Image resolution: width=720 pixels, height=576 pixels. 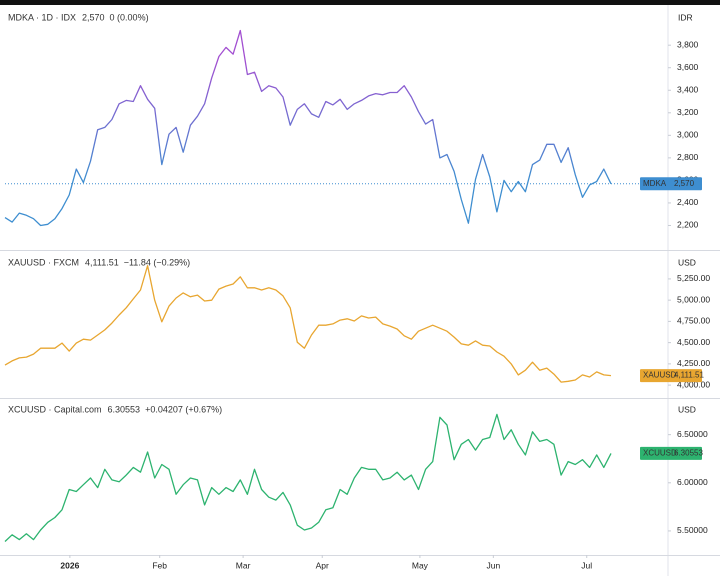 What do you see at coordinates (688, 90) in the screenshot?
I see `y-tick-label: 3,400` at bounding box center [688, 90].